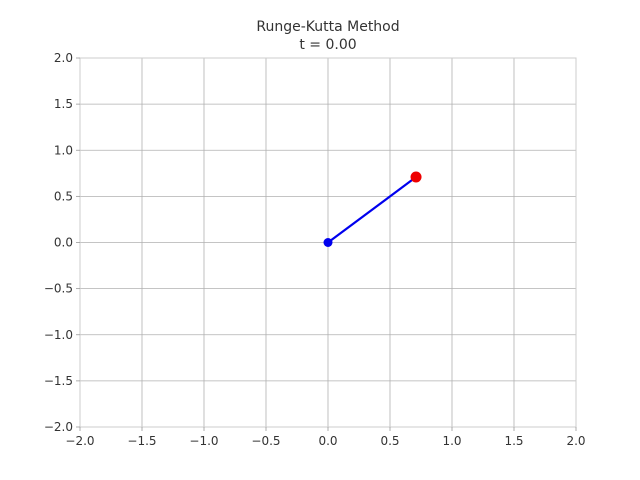  I want to click on points, so click(372, 209).